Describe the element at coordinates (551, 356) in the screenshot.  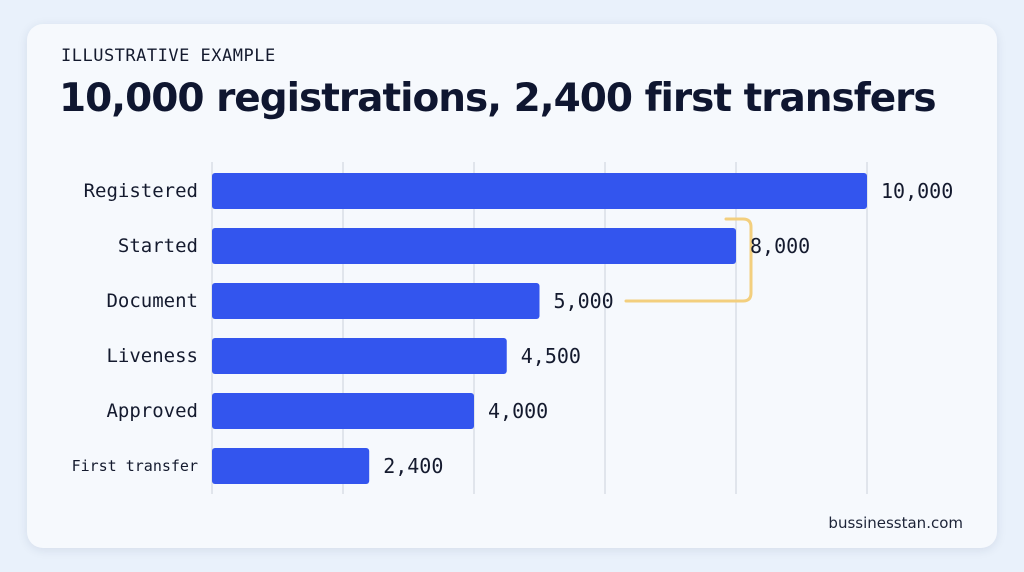
I see `value-label: 4,500` at that location.